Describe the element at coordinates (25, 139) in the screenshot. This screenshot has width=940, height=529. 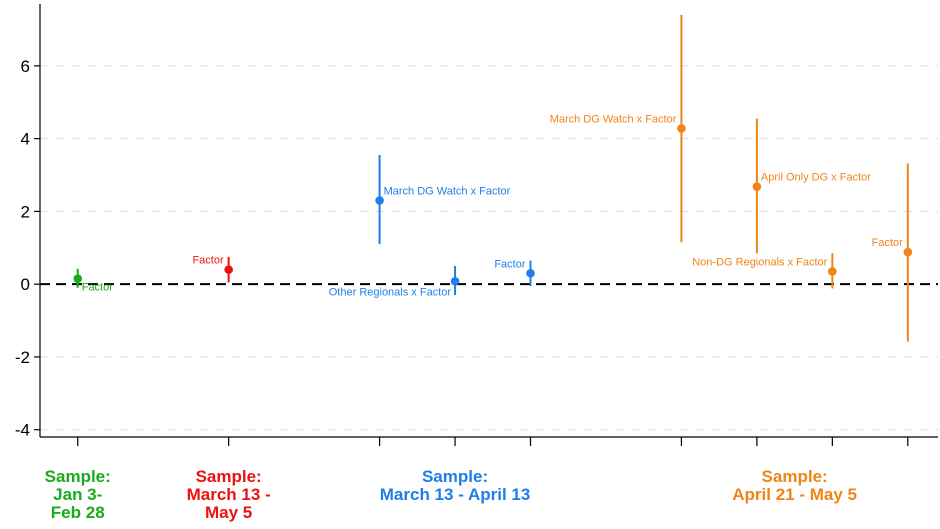
I see `y-tick-label: 4` at that location.